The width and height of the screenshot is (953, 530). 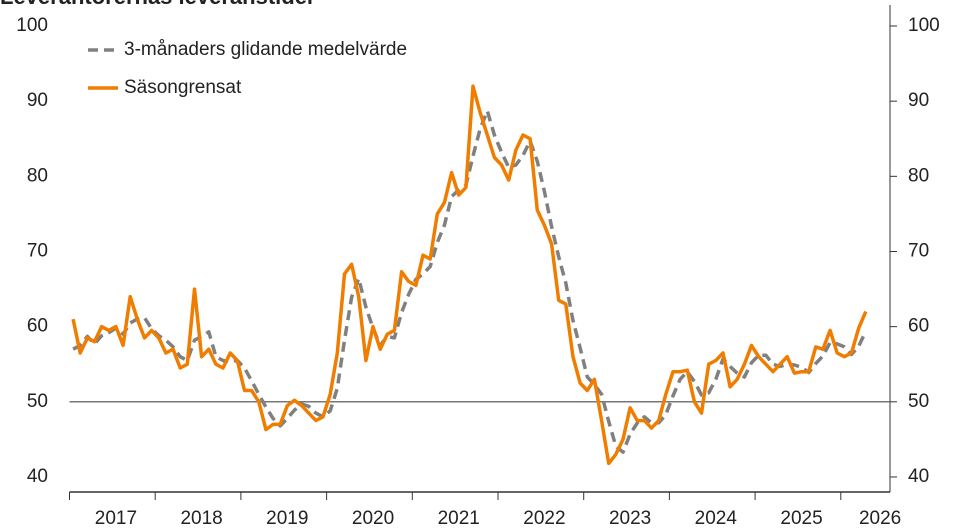 What do you see at coordinates (37, 175) in the screenshot?
I see `y-tick-label: 80` at bounding box center [37, 175].